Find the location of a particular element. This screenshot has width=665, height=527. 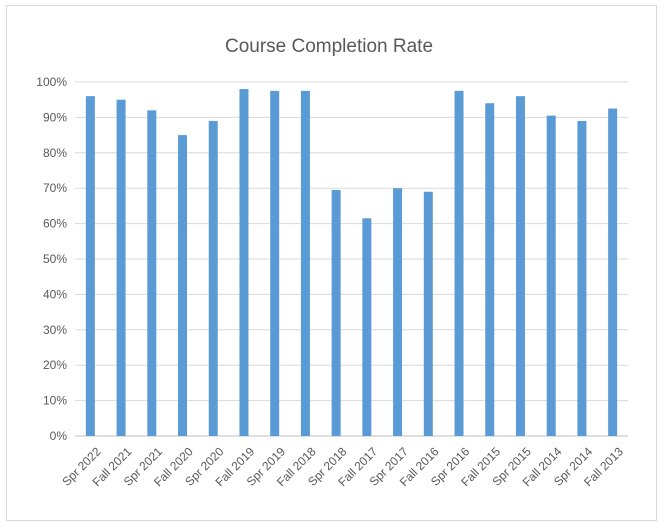

y-tick-label: 0% is located at coordinates (59, 436).